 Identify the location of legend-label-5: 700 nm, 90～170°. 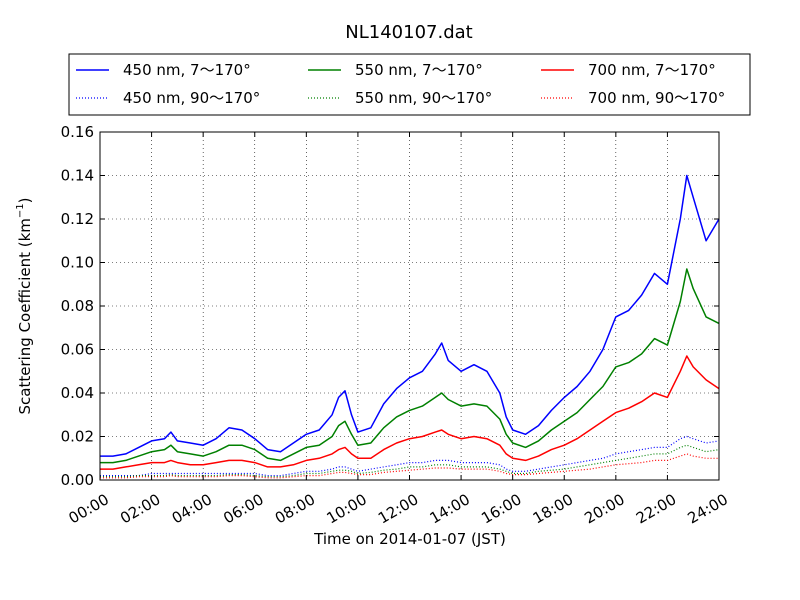
(656, 98).